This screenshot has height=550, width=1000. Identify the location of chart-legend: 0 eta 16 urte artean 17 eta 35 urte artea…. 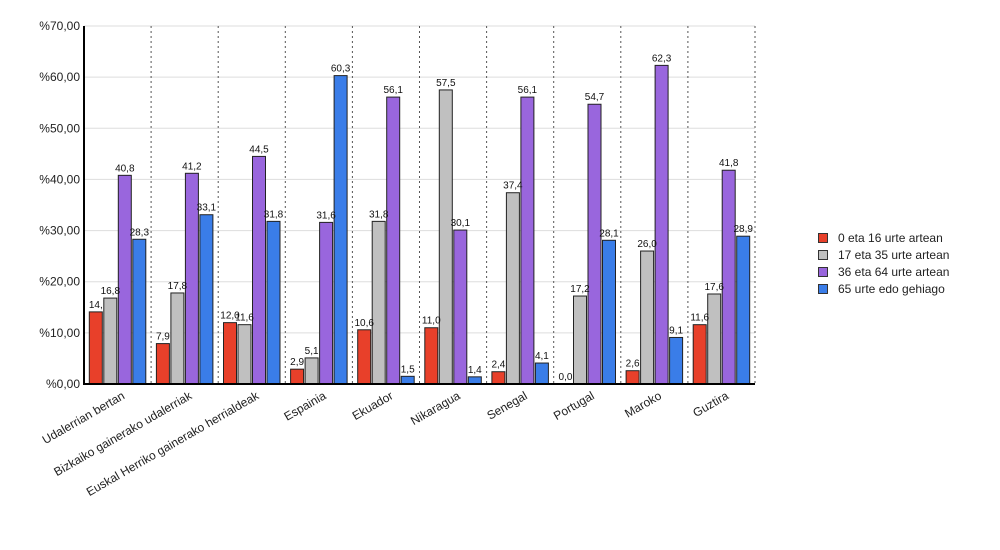
(883, 263).